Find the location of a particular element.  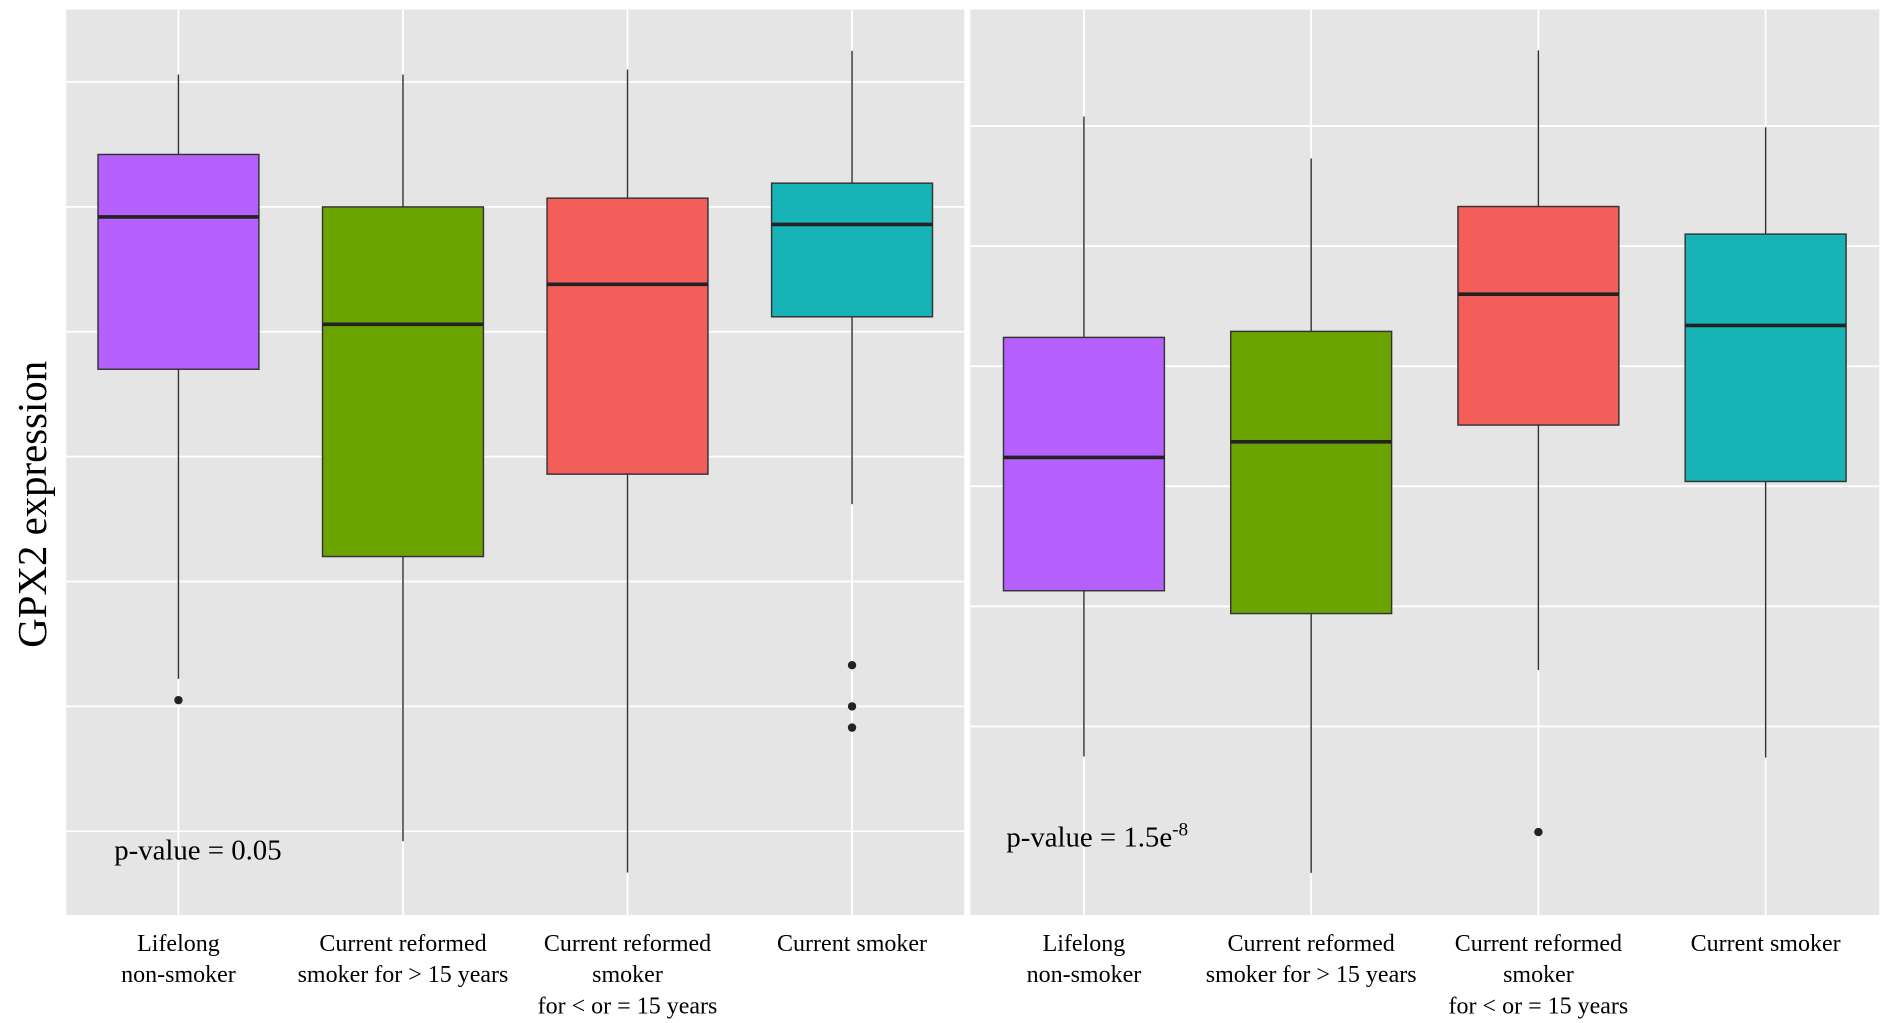

annotation-text: p-value = 0.05 is located at coordinates (197, 851).